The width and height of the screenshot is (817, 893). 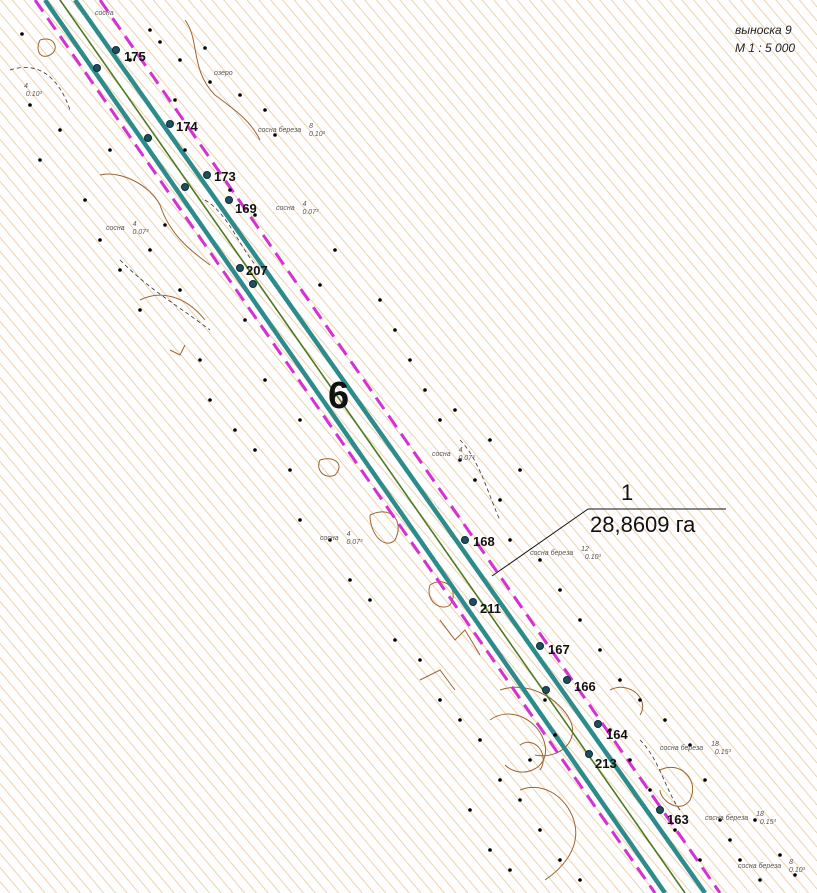 I want to click on point-label: 166, so click(x=585, y=686).